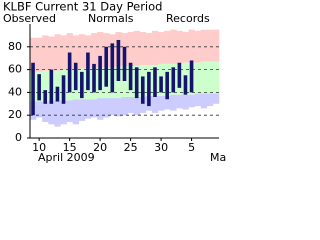 Image resolution: width=320 pixels, height=240 pixels. I want to click on chart-title: KLBF Current 31 Day Period, so click(82, 7).